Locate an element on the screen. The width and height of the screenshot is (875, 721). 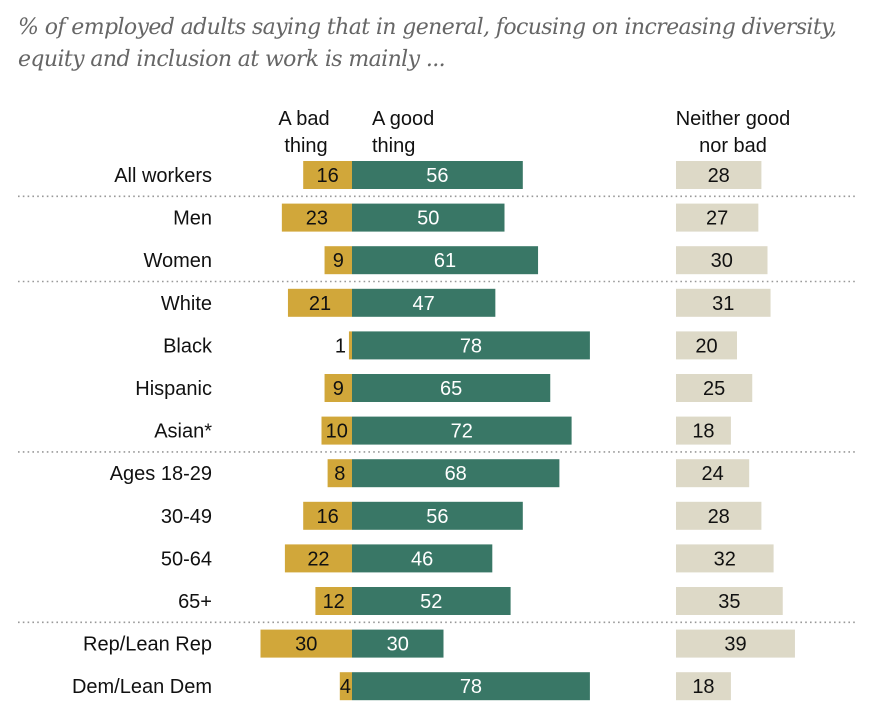
chart-row: Asian* 10 72 18 is located at coordinates (442, 430).